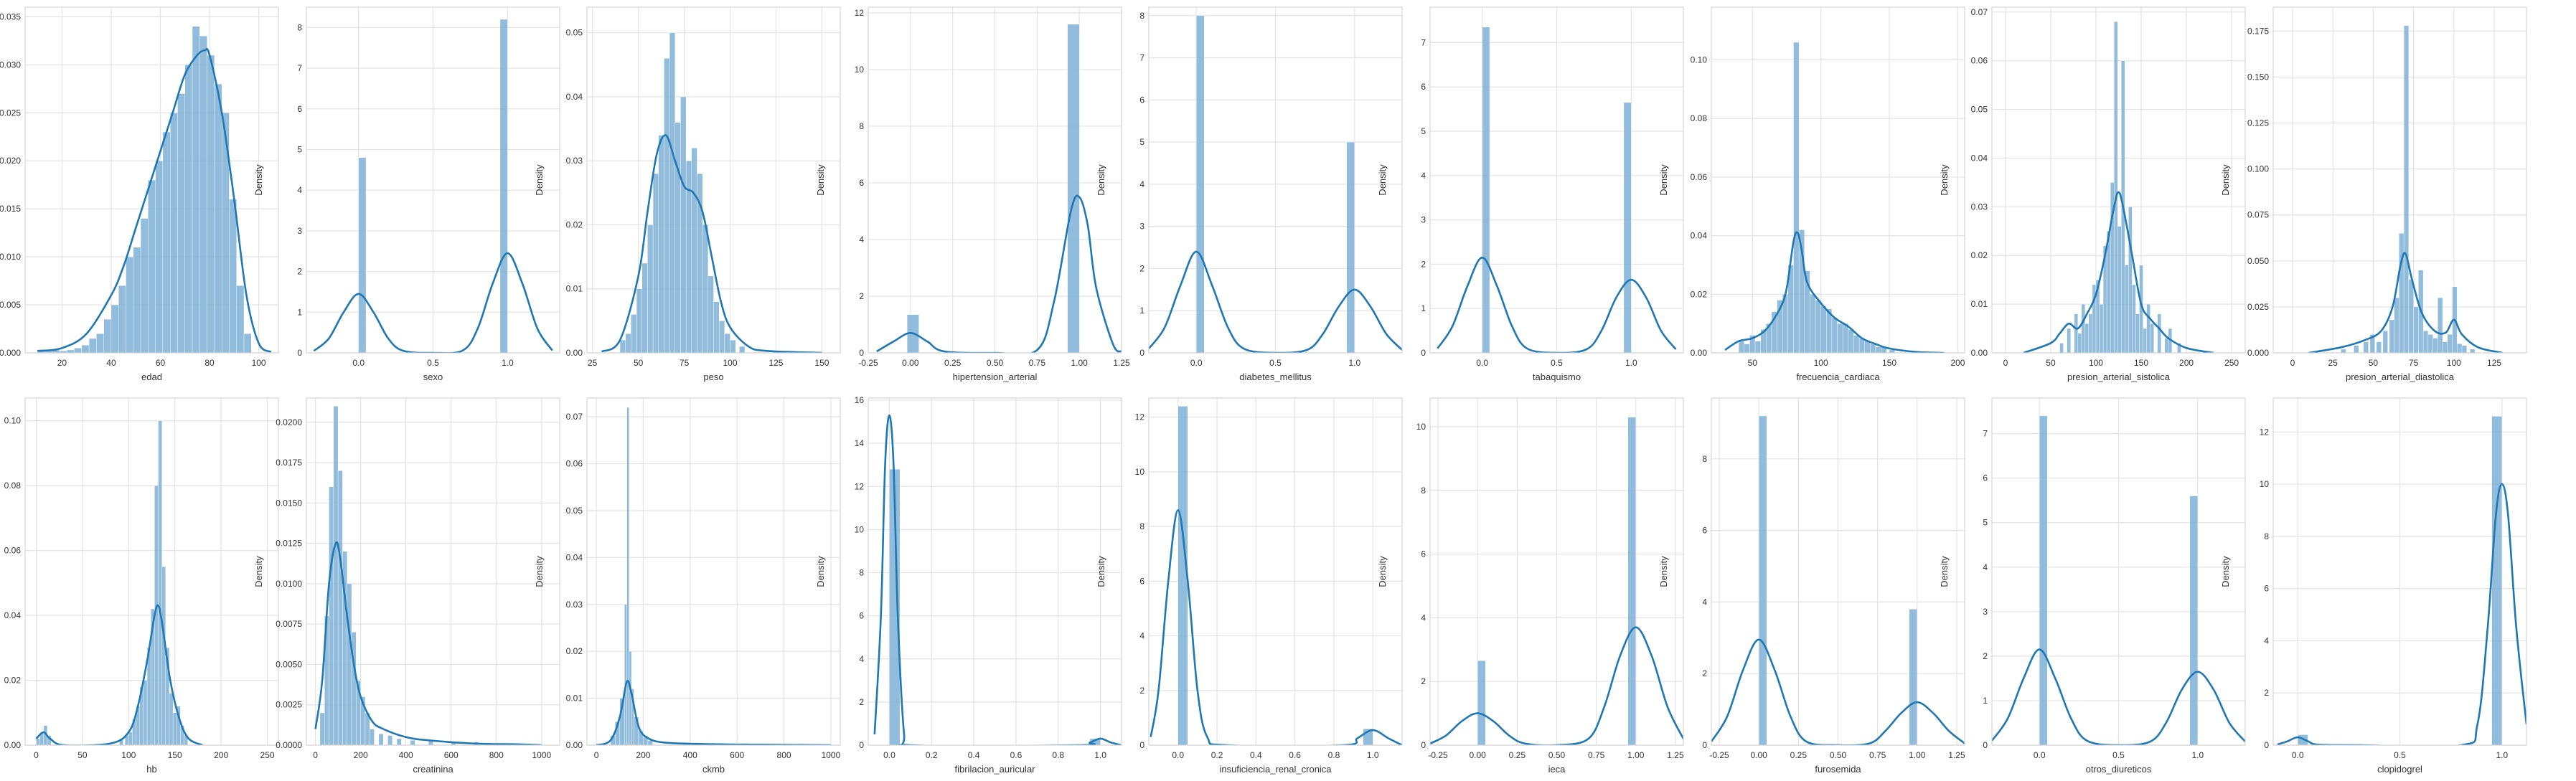 This screenshot has width=2576, height=781. Describe the element at coordinates (289, 544) in the screenshot. I see `y-tick-label: 0.0125` at that location.